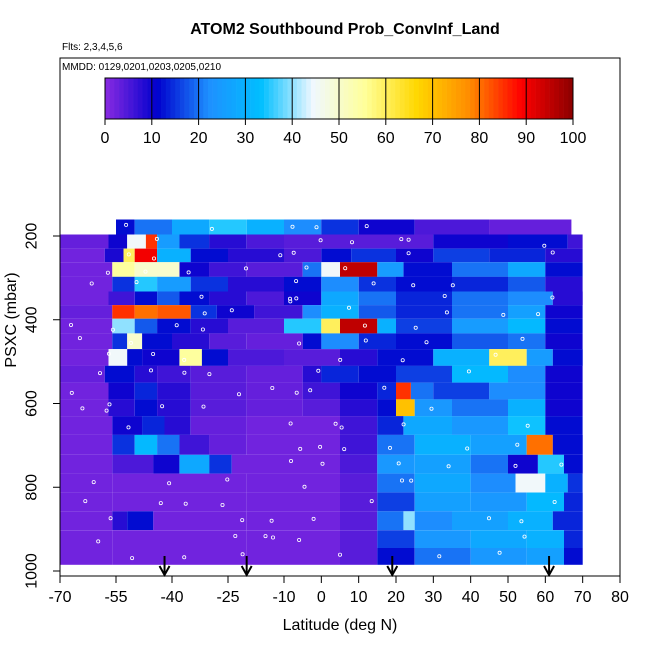 Image resolution: width=650 pixels, height=655 pixels. What do you see at coordinates (396, 597) in the screenshot?
I see `x-tick-label: 20` at bounding box center [396, 597].